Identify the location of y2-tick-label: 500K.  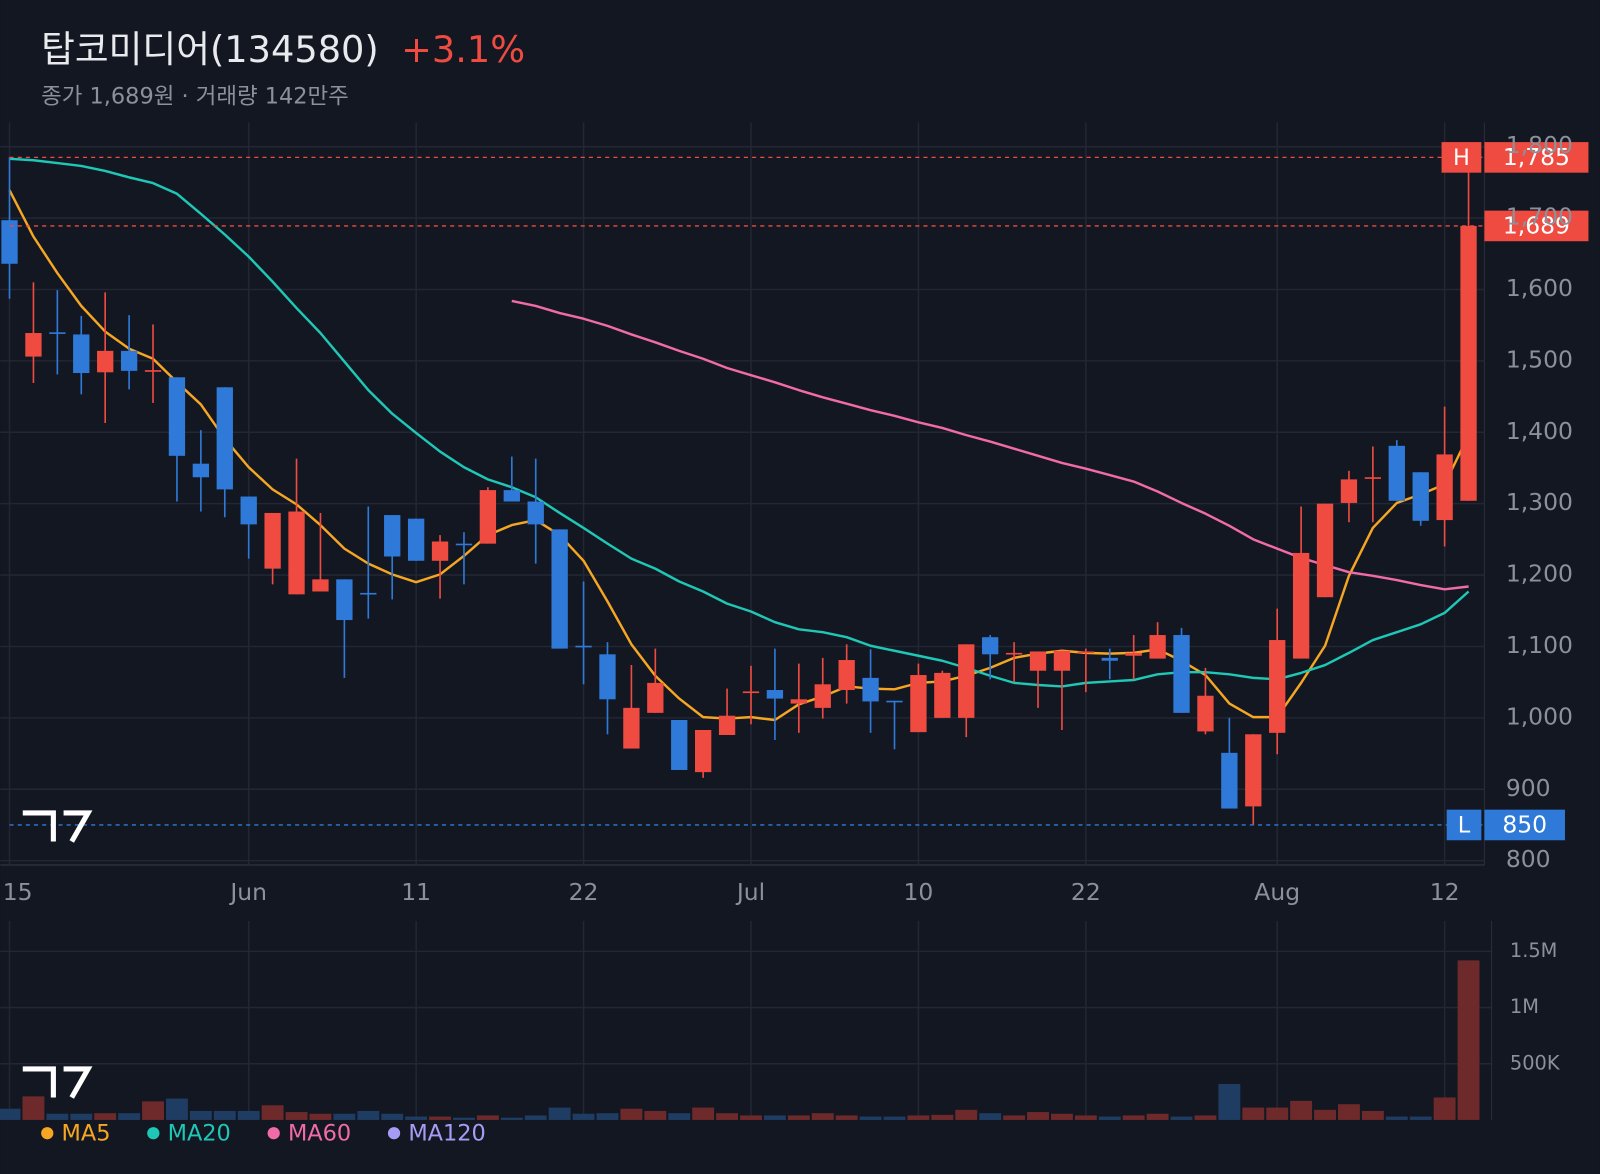
(1535, 1062).